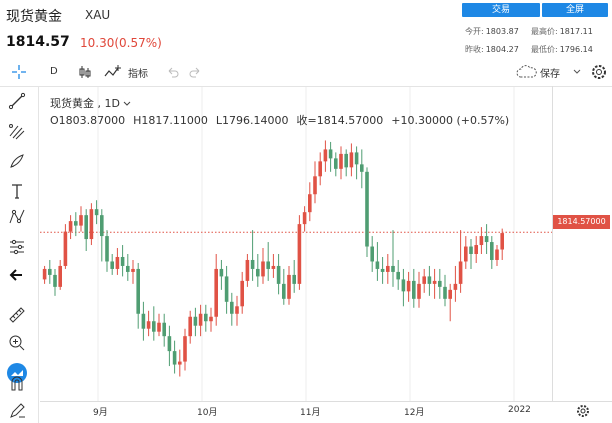 Image resolution: width=612 pixels, height=423 pixels. I want to click on indicators-icon, so click(113, 72).